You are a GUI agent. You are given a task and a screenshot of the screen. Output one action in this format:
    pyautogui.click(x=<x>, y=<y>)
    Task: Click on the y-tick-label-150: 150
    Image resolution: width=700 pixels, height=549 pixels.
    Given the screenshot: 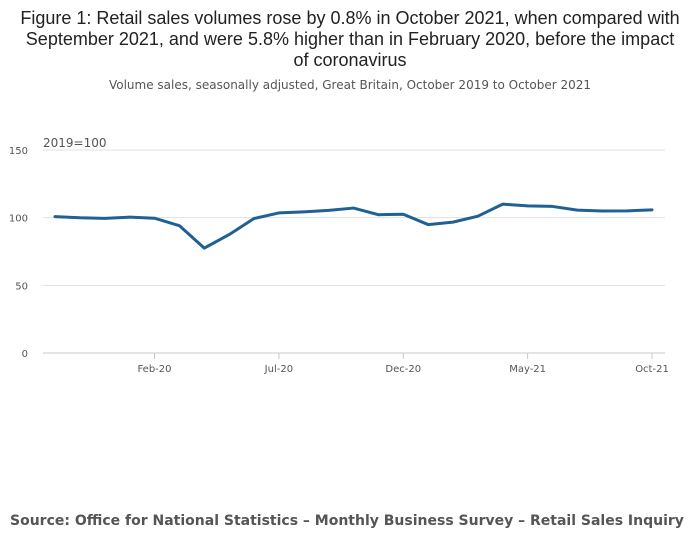 What is the action you would take?
    pyautogui.click(x=18, y=151)
    